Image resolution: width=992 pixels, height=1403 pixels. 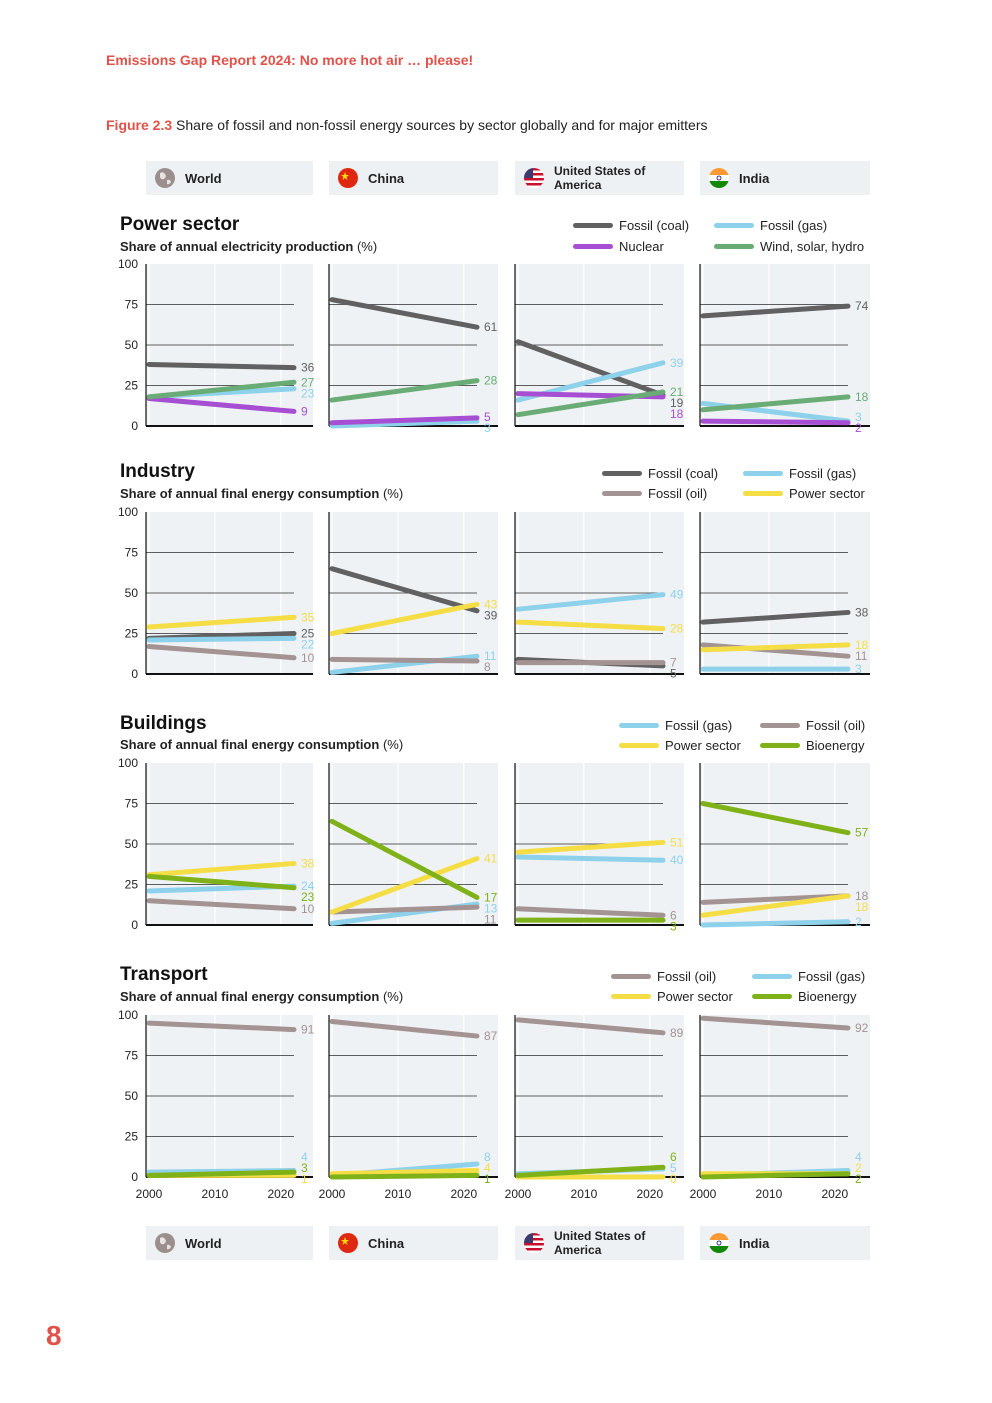 I want to click on subtitle-text: Share of annual electricity production, so click(x=237, y=246).